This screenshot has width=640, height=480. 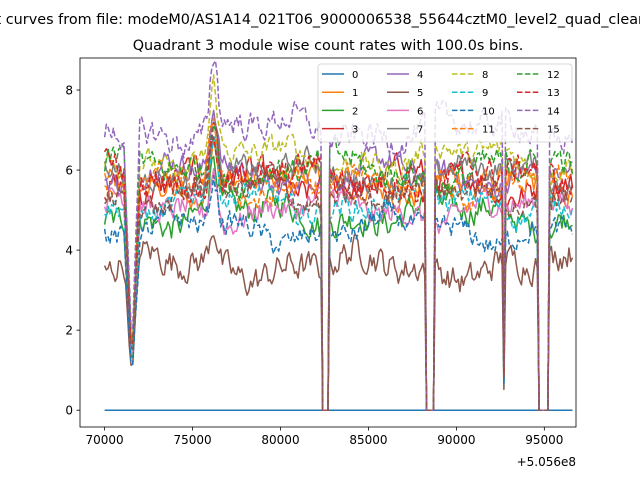 I want to click on legend-label: 10, so click(x=488, y=111).